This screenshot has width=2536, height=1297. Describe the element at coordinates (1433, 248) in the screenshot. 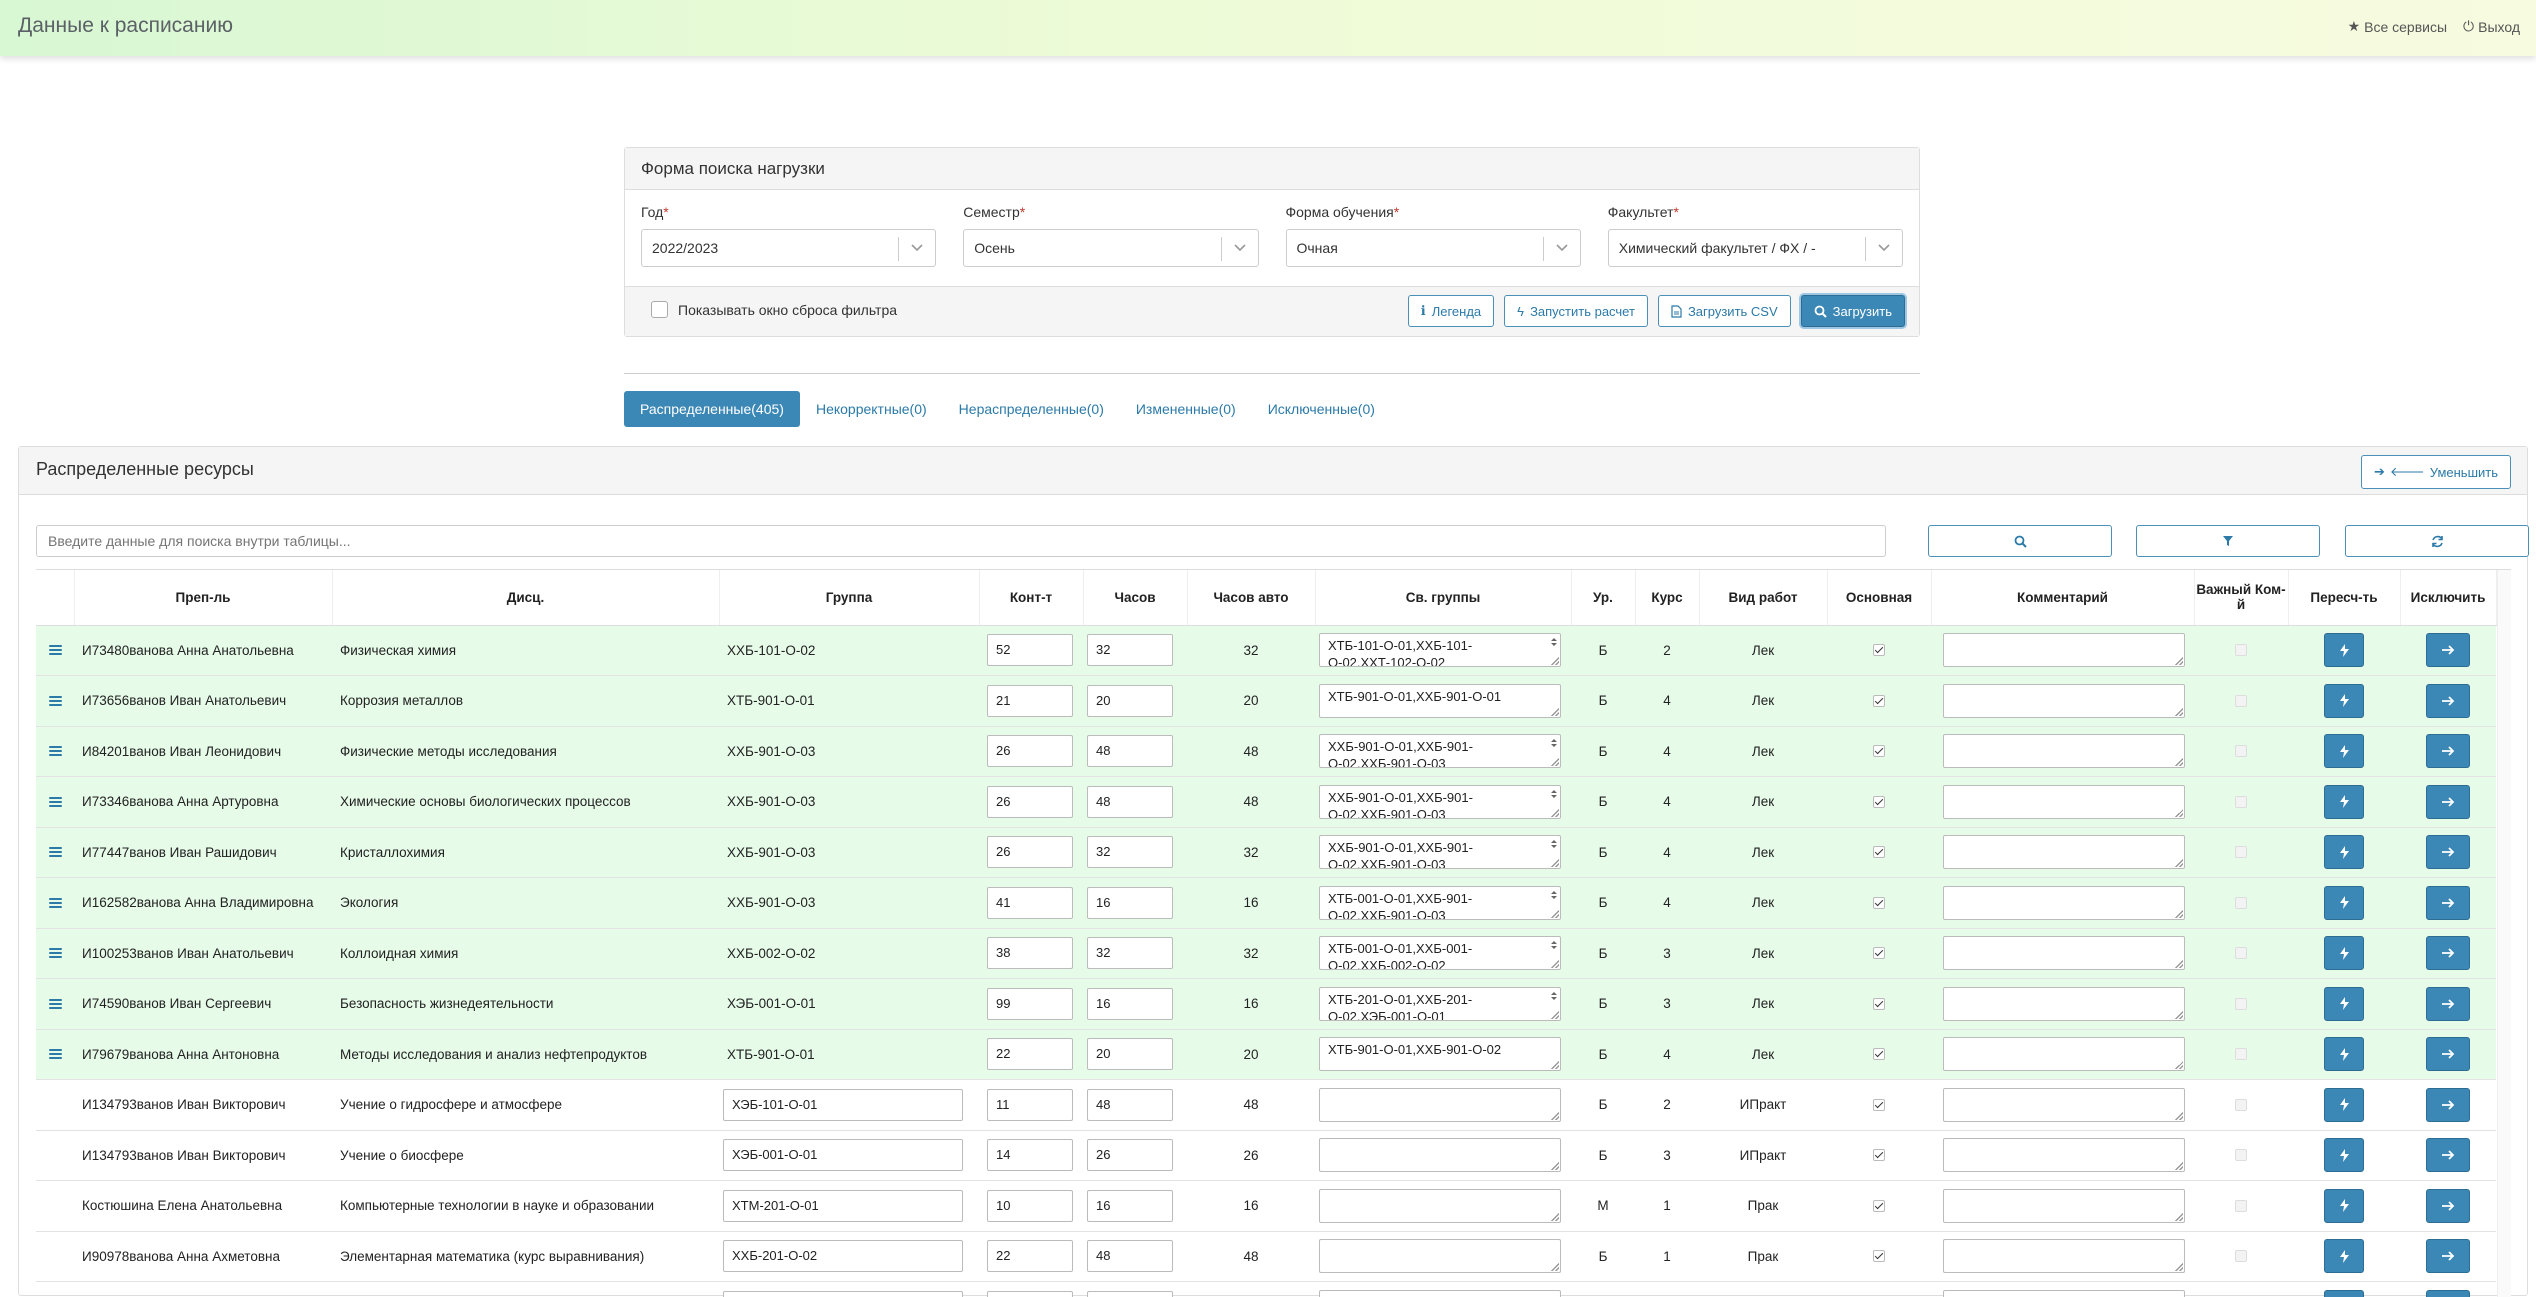

I see `study-form-select: Очная` at that location.